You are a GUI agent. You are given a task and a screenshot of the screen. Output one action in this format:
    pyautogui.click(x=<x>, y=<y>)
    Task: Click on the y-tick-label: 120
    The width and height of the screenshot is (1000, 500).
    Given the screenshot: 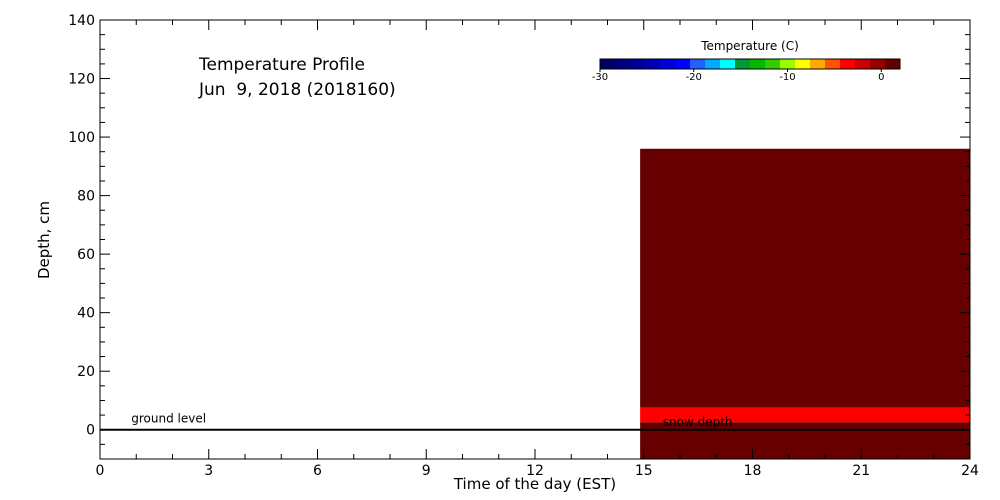 What is the action you would take?
    pyautogui.click(x=81, y=80)
    